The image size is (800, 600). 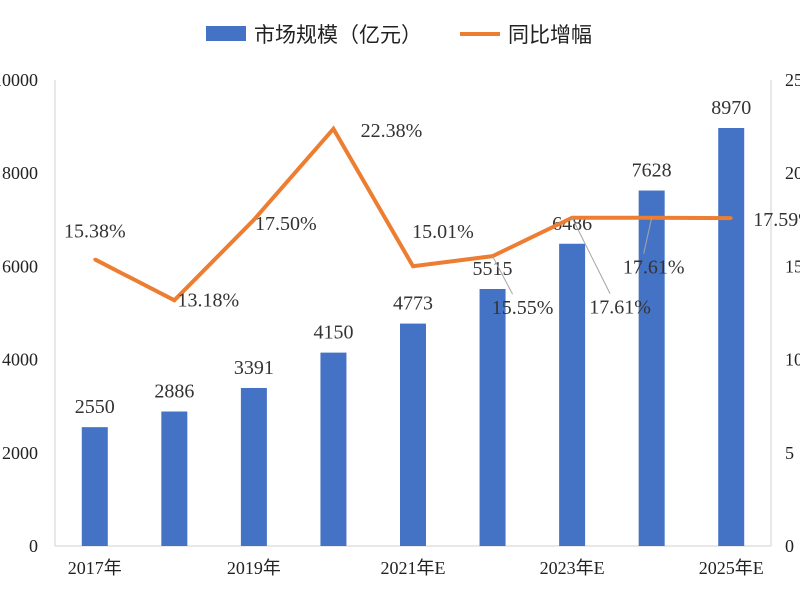 What do you see at coordinates (572, 568) in the screenshot?
I see `x-axis-tick-label: 2023年E` at bounding box center [572, 568].